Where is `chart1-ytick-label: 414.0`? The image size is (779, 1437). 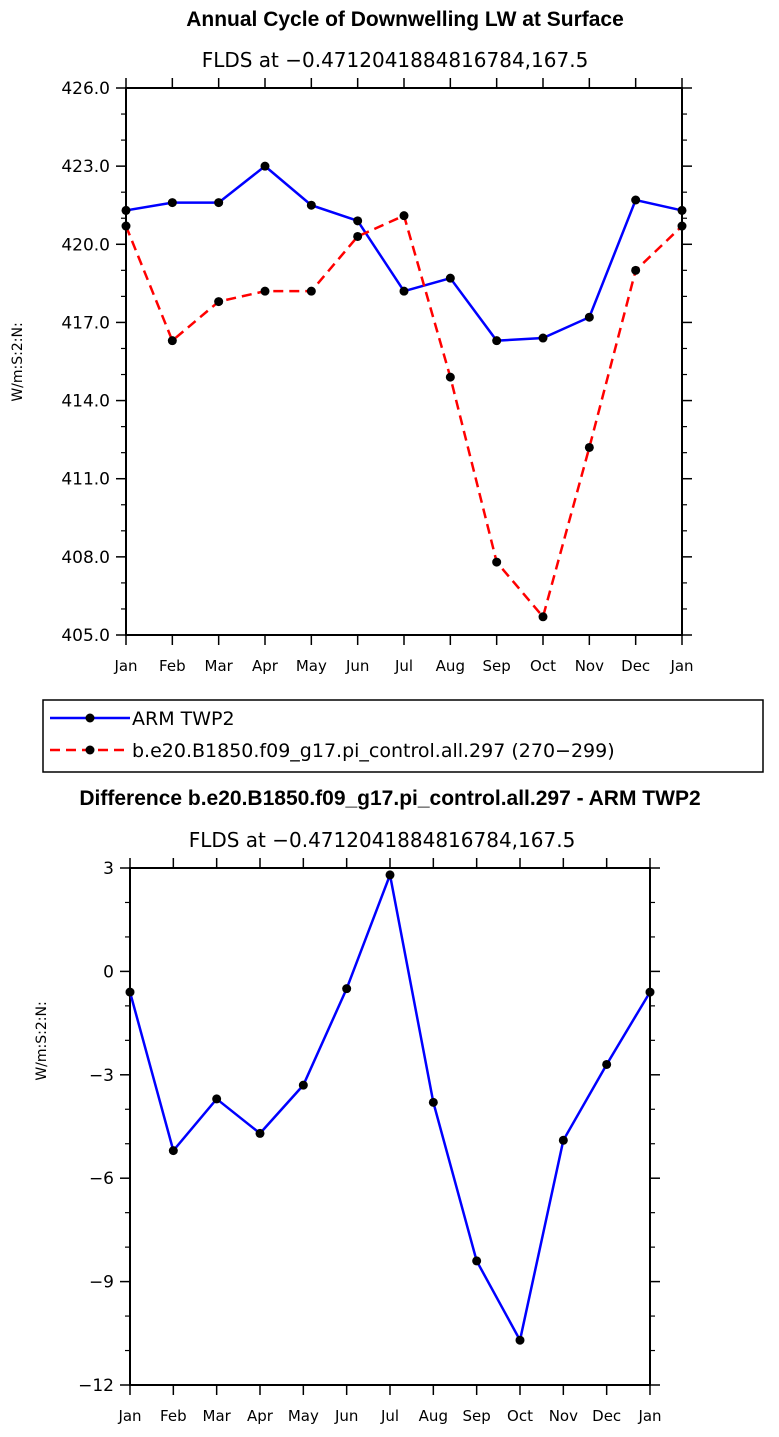
chart1-ytick-label: 414.0 is located at coordinates (85, 402).